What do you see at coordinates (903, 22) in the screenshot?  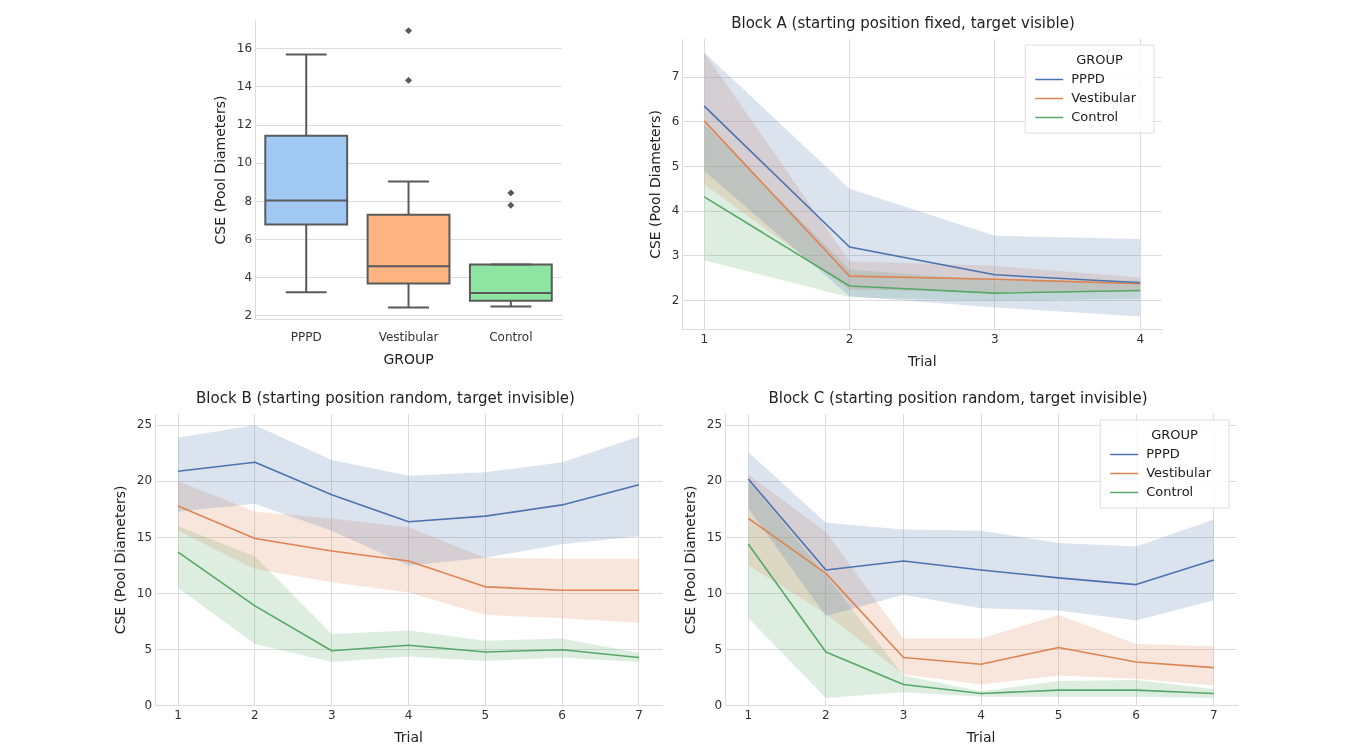 I see `chart-title: Block A (starting position fixed, target visible)` at bounding box center [903, 22].